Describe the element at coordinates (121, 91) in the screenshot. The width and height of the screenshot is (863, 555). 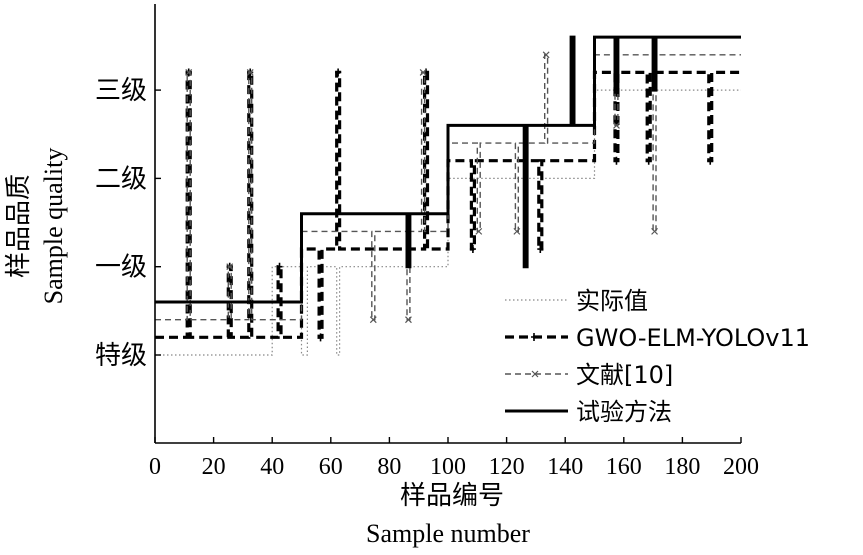
I see `y-tick-label: 三级` at that location.